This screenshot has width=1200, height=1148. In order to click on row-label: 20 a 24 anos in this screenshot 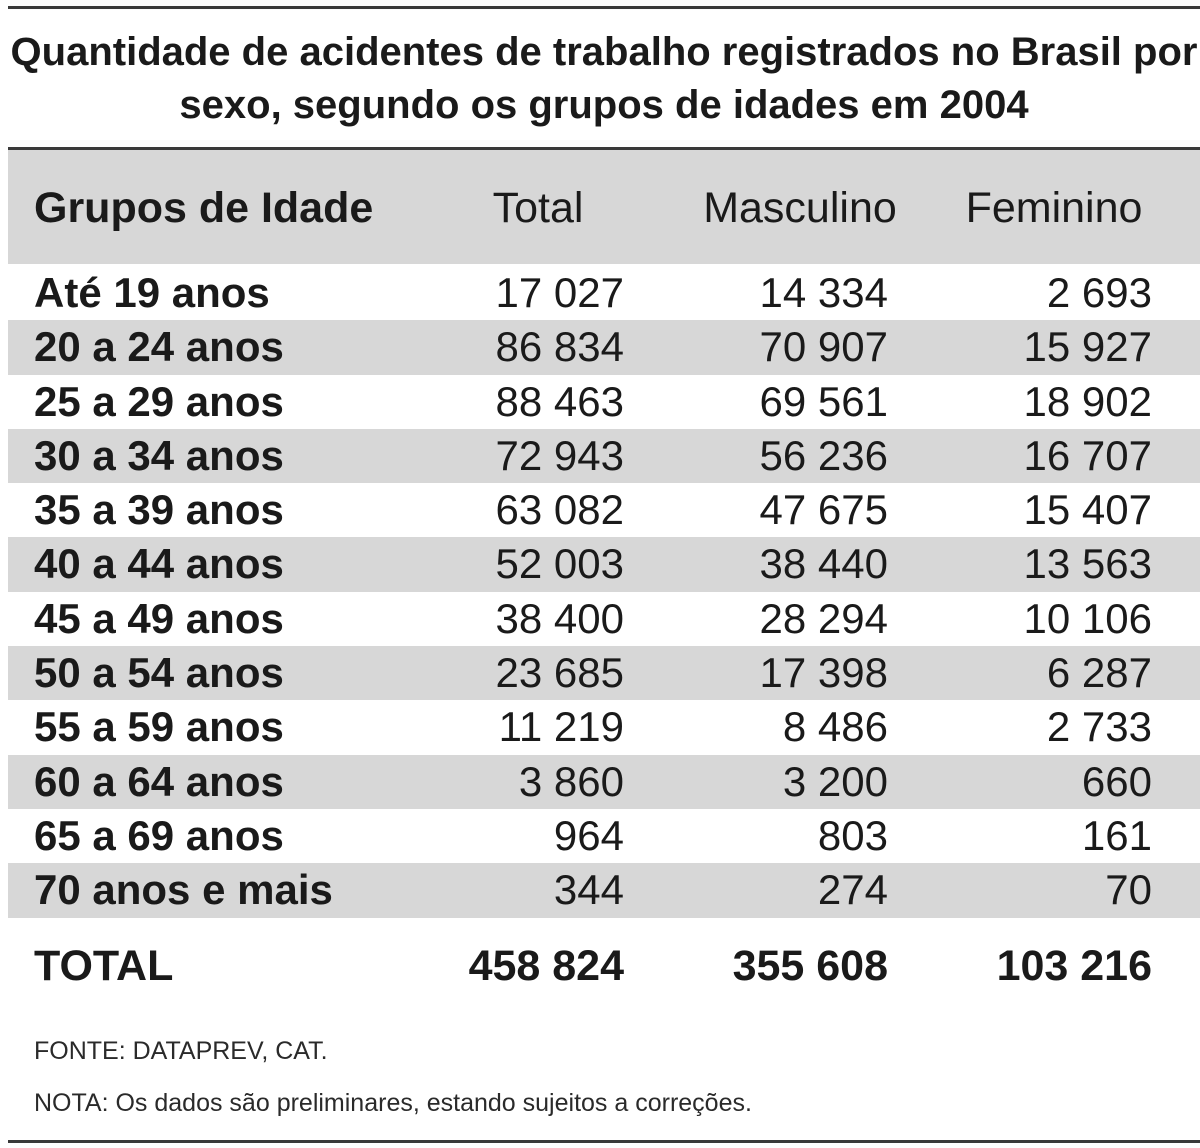, I will do `click(159, 347)`.